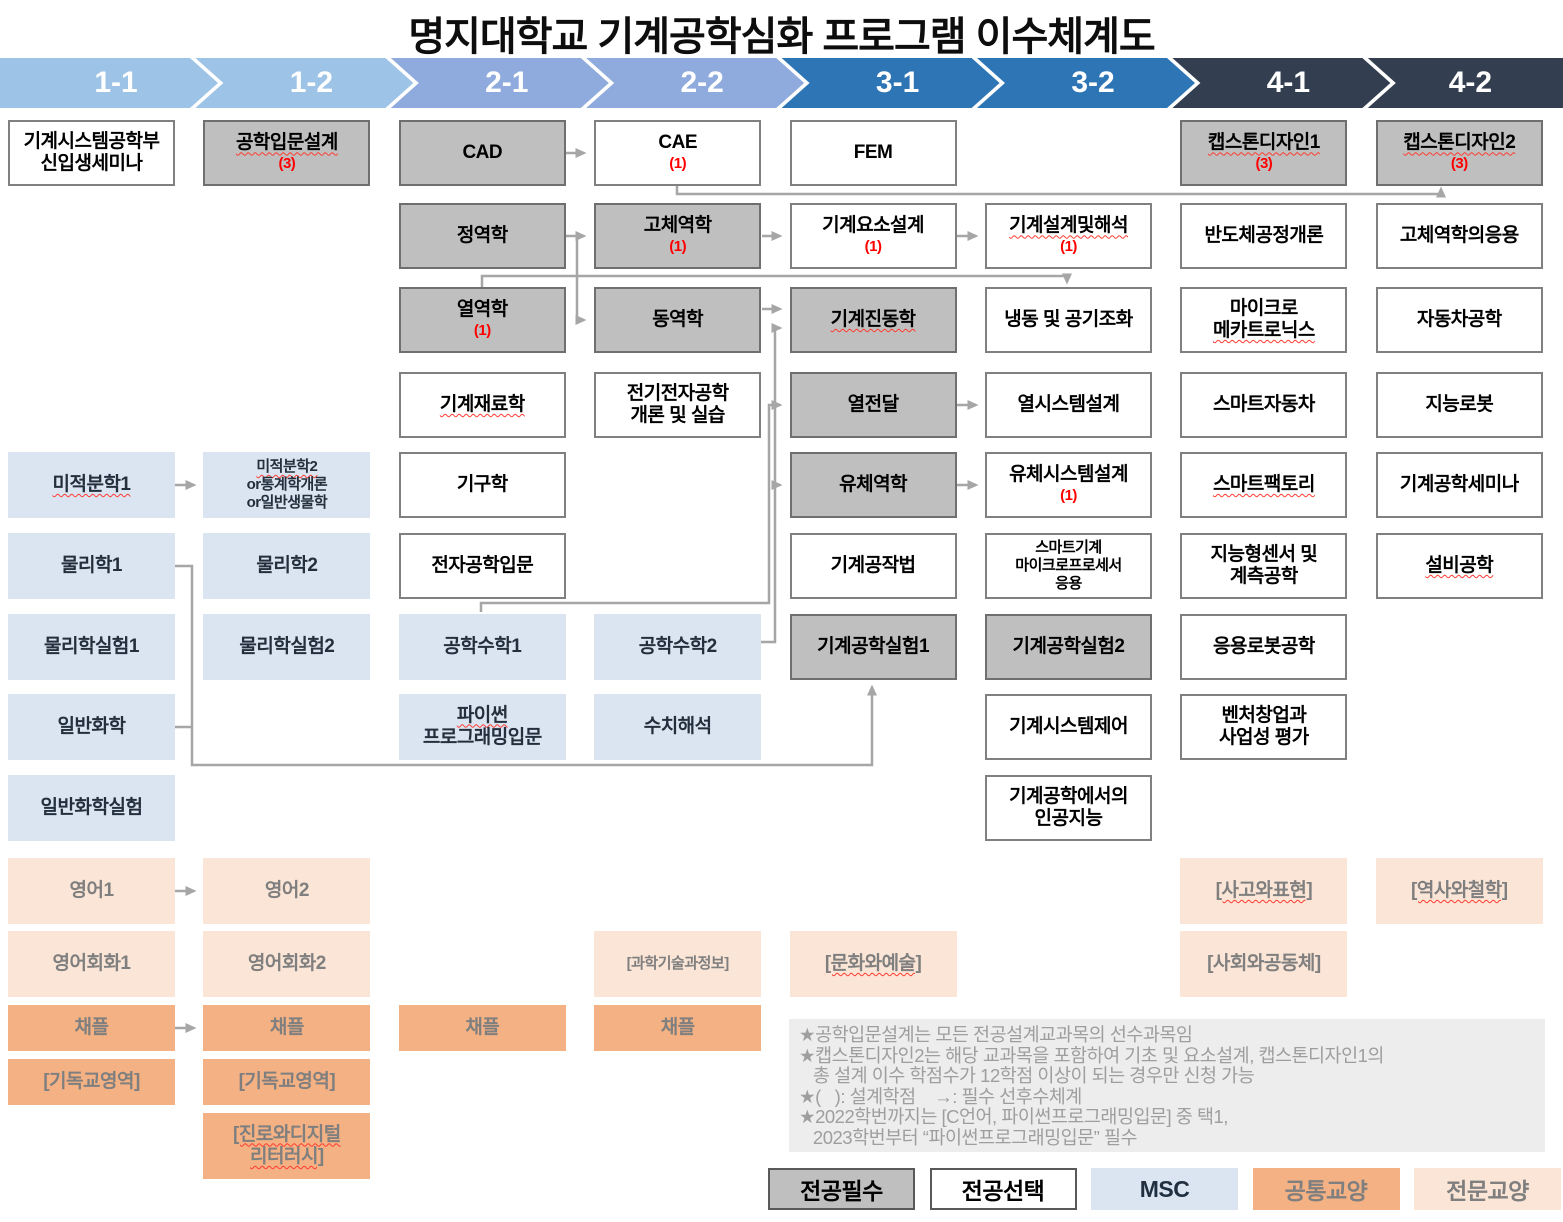 The image size is (1563, 1222). What do you see at coordinates (1068, 405) in the screenshot?
I see `course-box: 열시스템설계` at bounding box center [1068, 405].